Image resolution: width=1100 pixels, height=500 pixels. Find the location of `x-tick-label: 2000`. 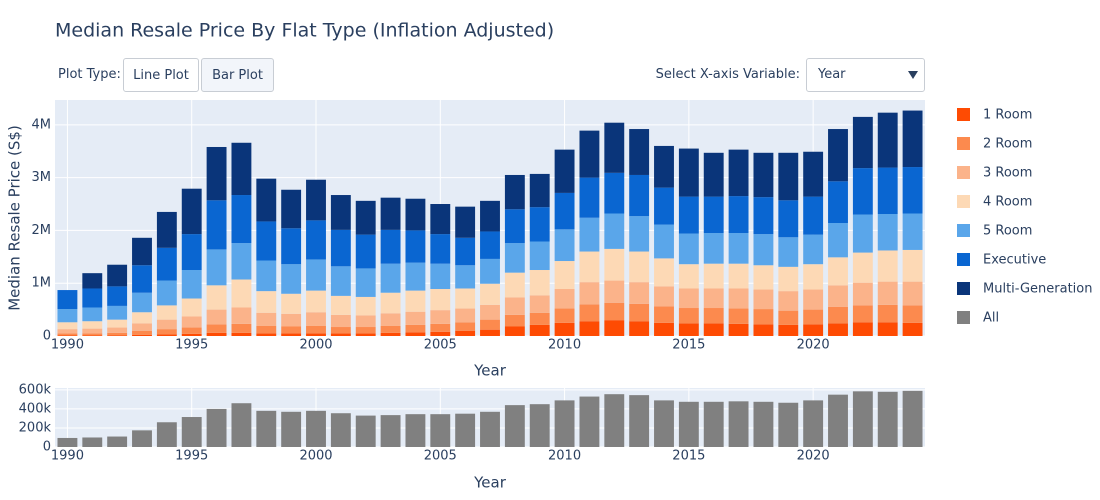

x-tick-label: 2000 is located at coordinates (315, 345).